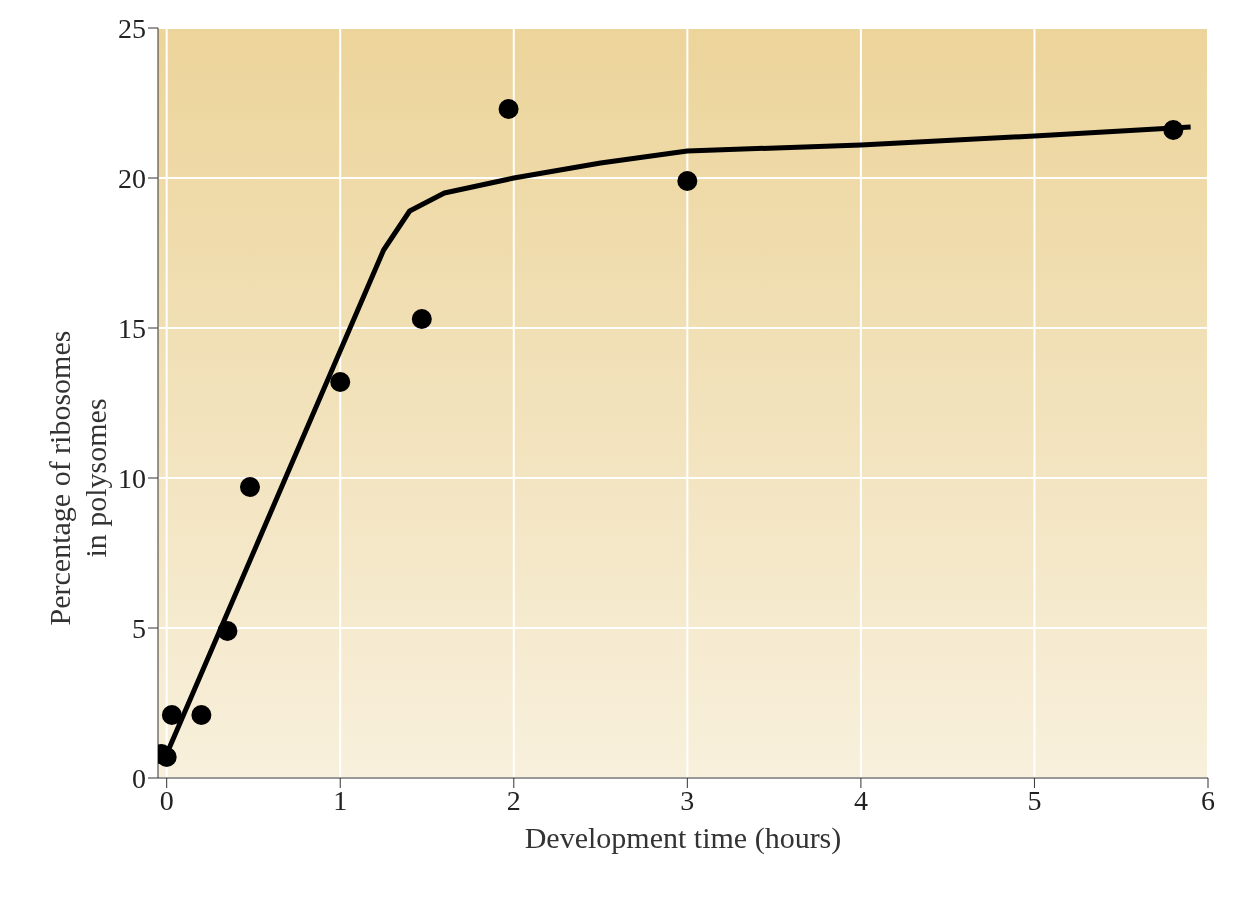 Image resolution: width=1245 pixels, height=913 pixels. I want to click on y-axis-title: Percentage of ribosomes in polysomes, so click(77, 478).